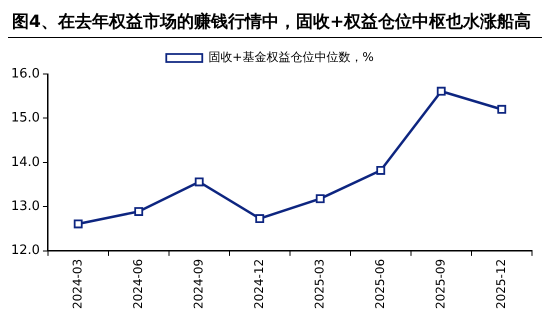  Describe the element at coordinates (275, 23) in the screenshot. I see `chart-title: 图4、在去年权益市场的赚钱行情中，固收+权益仓位中枢也水涨船高` at that location.